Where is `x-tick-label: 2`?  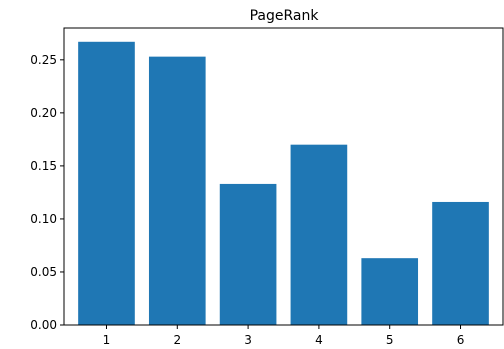 x-tick-label: 2 is located at coordinates (177, 340).